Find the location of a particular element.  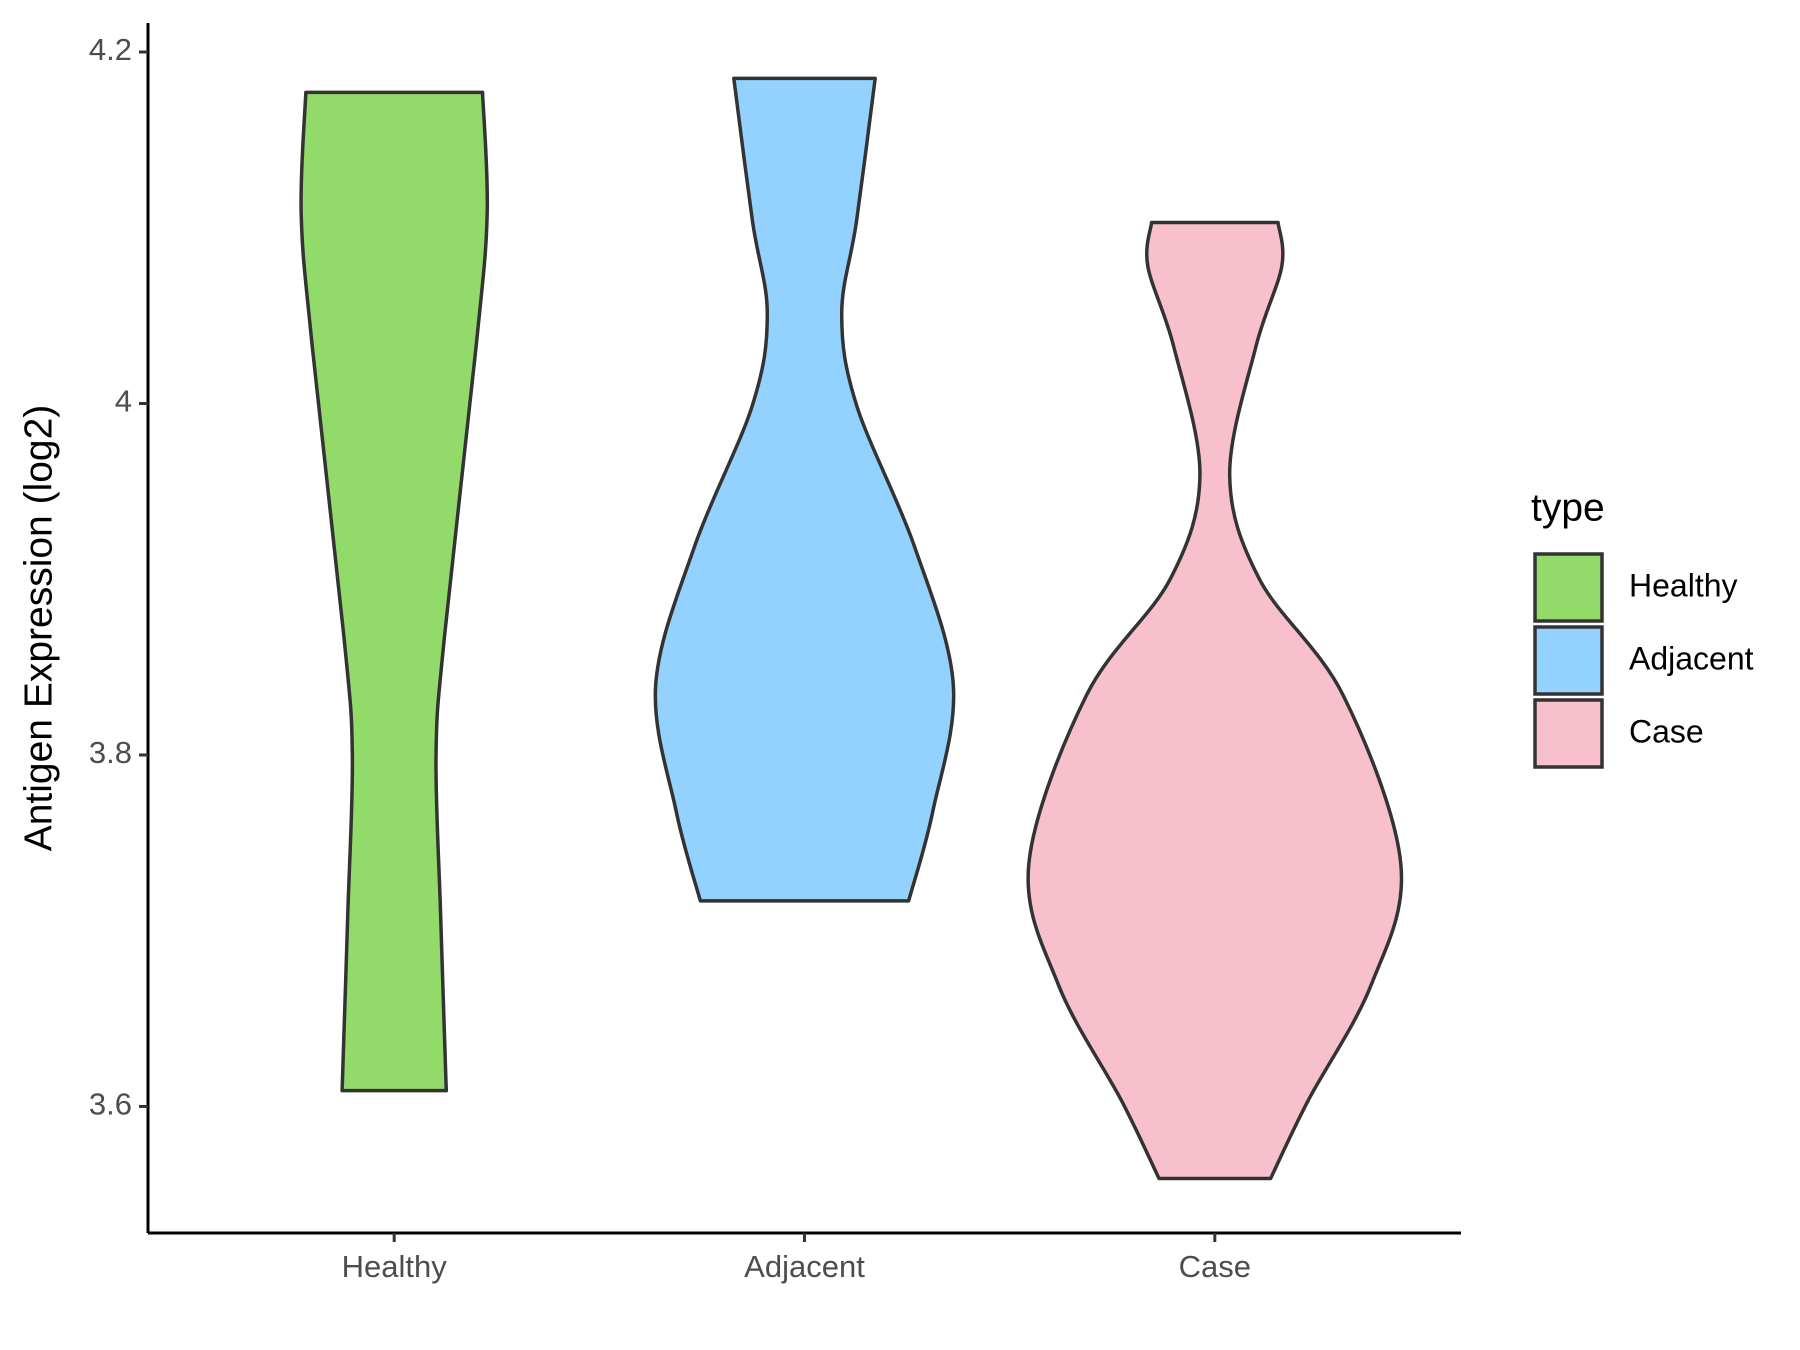

y-tick-label: 4 is located at coordinates (123, 401).